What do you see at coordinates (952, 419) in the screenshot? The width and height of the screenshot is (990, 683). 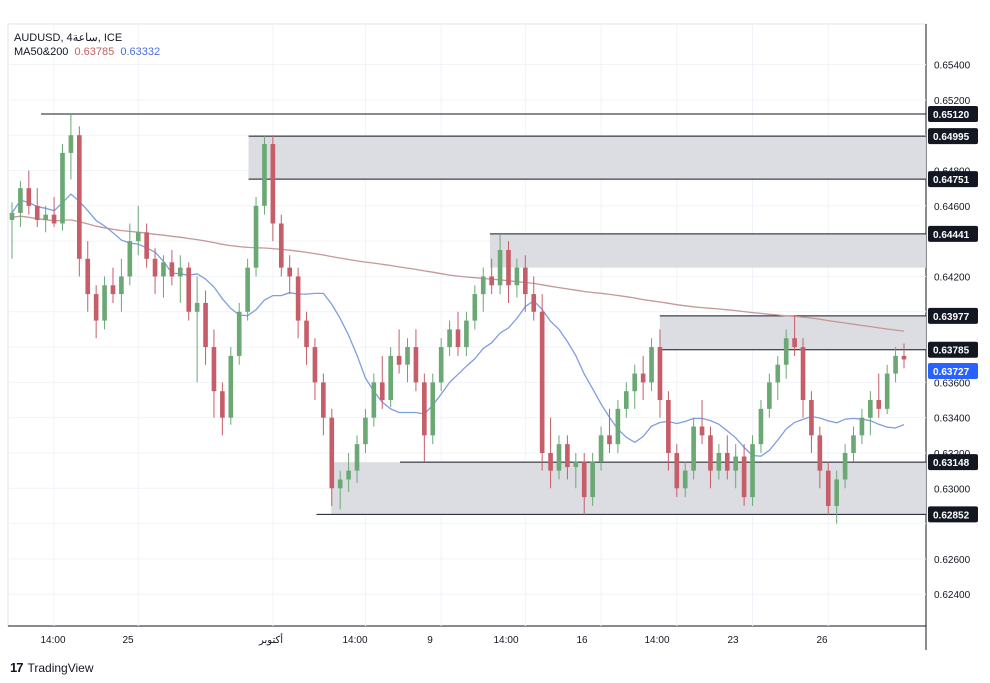 I see `y-tick-label: 0.63400` at bounding box center [952, 419].